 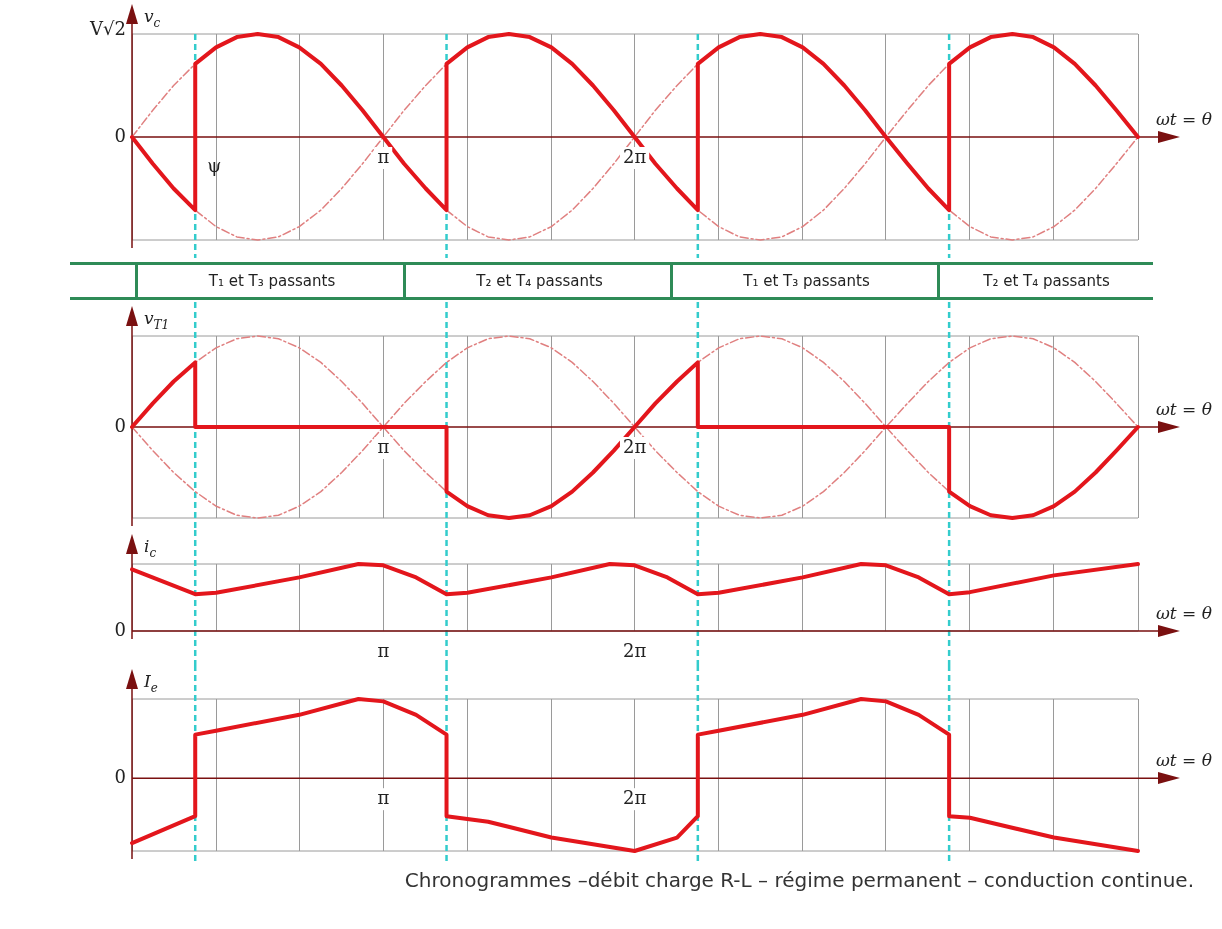 What do you see at coordinates (799, 880) in the screenshot?
I see `text: Chronogrammes –débit charge R-L – régime permanent – conduction continue.` at bounding box center [799, 880].